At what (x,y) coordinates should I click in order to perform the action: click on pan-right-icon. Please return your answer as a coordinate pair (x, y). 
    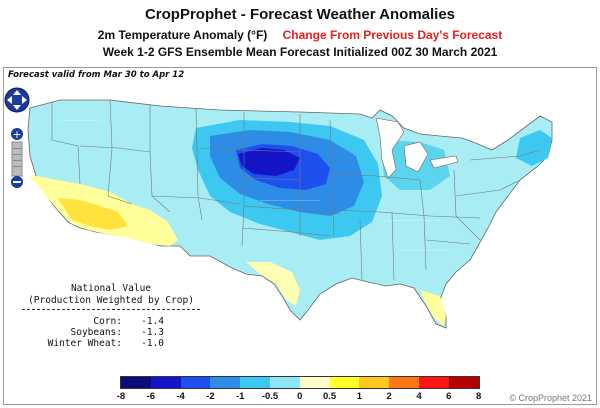
    Looking at the image, I should click on (24, 100).